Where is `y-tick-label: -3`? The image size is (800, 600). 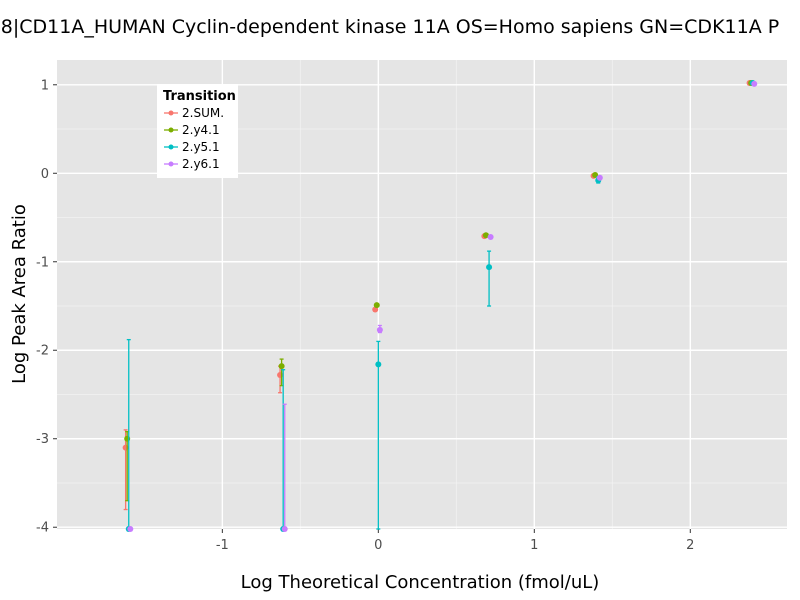
y-tick-label: -3 is located at coordinates (42, 439).